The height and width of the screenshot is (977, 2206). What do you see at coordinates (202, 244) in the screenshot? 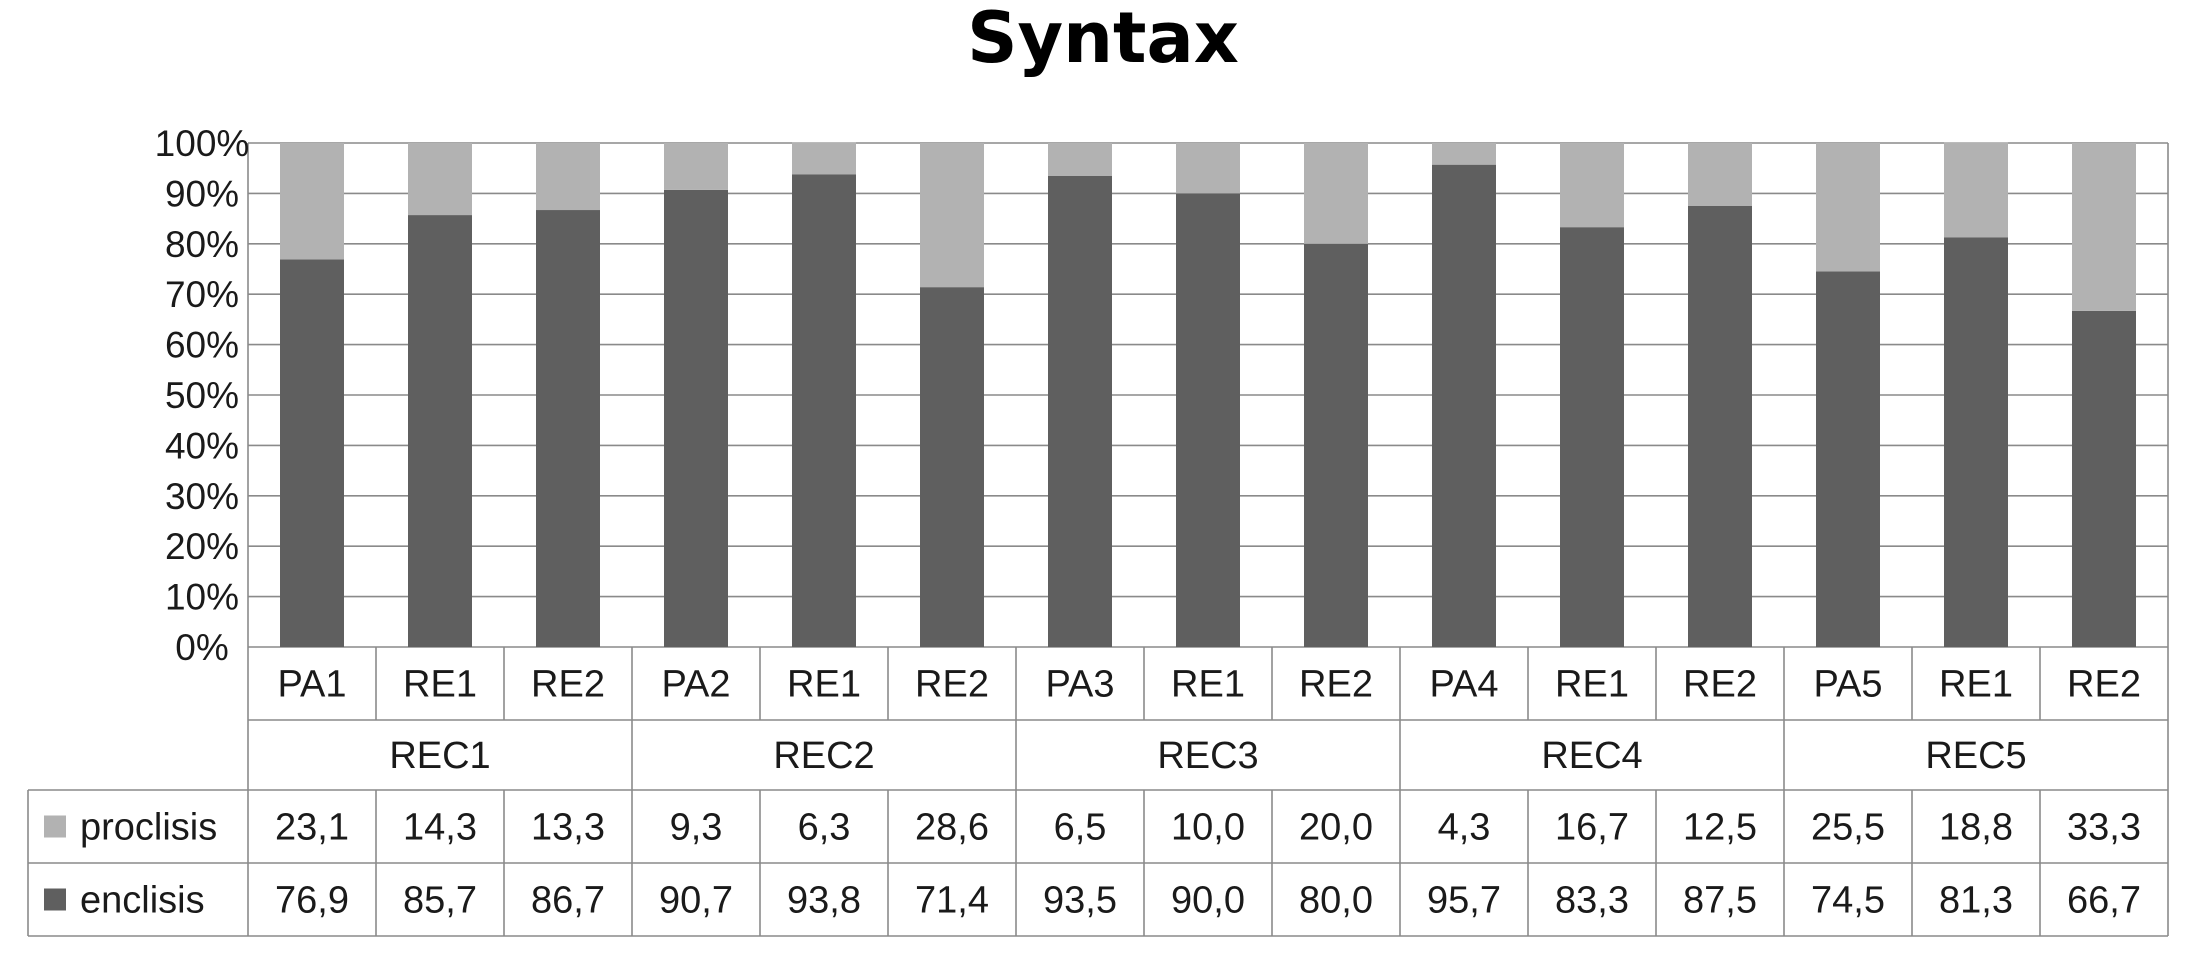
I see `y-tick-label: 80%` at bounding box center [202, 244].